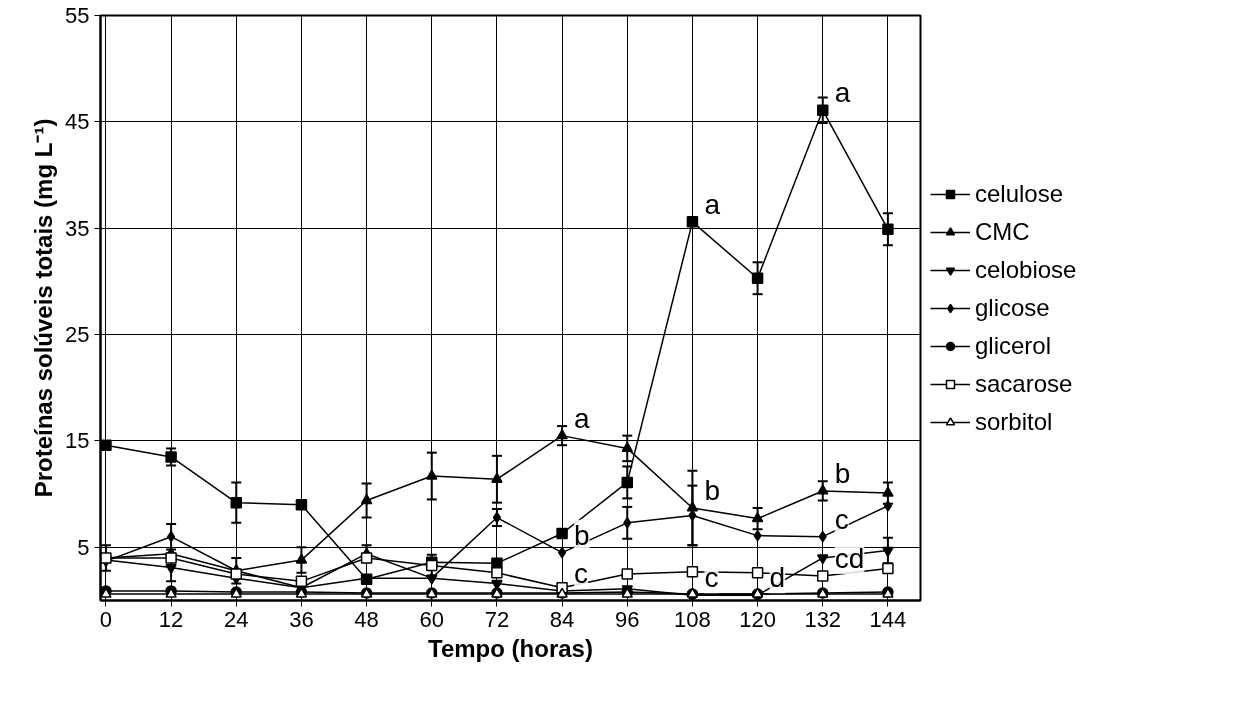  Describe the element at coordinates (497, 619) in the screenshot. I see `x-tick-label: 72` at that location.